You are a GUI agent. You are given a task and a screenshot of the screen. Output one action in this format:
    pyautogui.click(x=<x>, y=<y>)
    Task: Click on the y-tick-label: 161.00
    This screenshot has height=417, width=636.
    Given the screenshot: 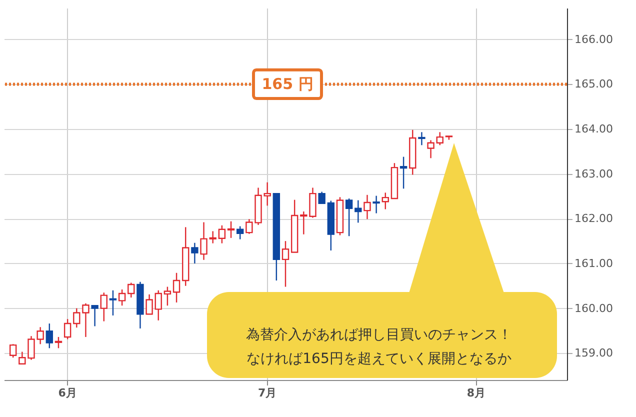 What is the action you would take?
    pyautogui.click(x=593, y=263)
    